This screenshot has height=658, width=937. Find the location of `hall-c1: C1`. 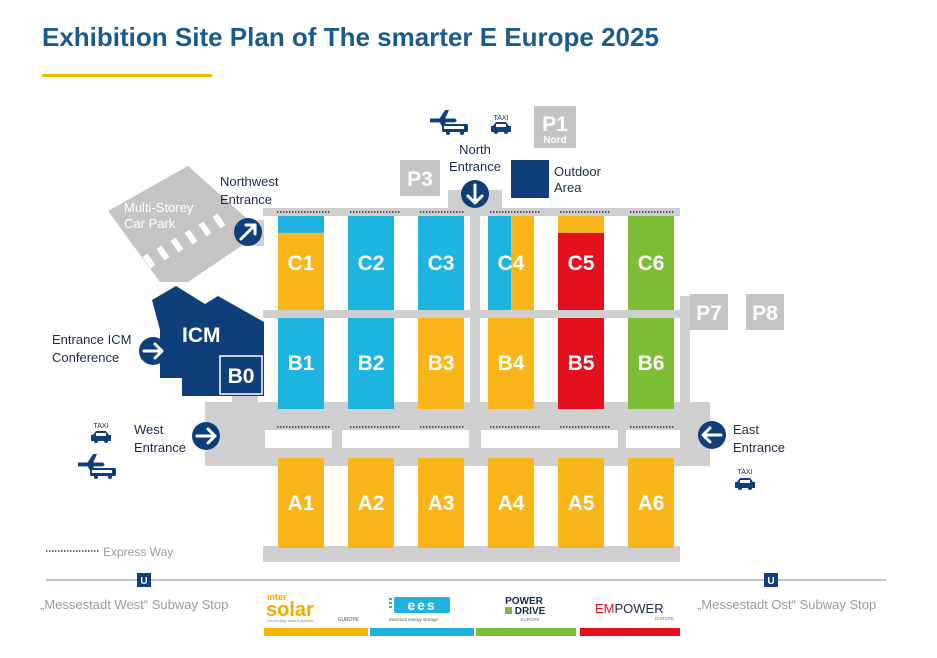

hall-c1: C1 is located at coordinates (301, 263).